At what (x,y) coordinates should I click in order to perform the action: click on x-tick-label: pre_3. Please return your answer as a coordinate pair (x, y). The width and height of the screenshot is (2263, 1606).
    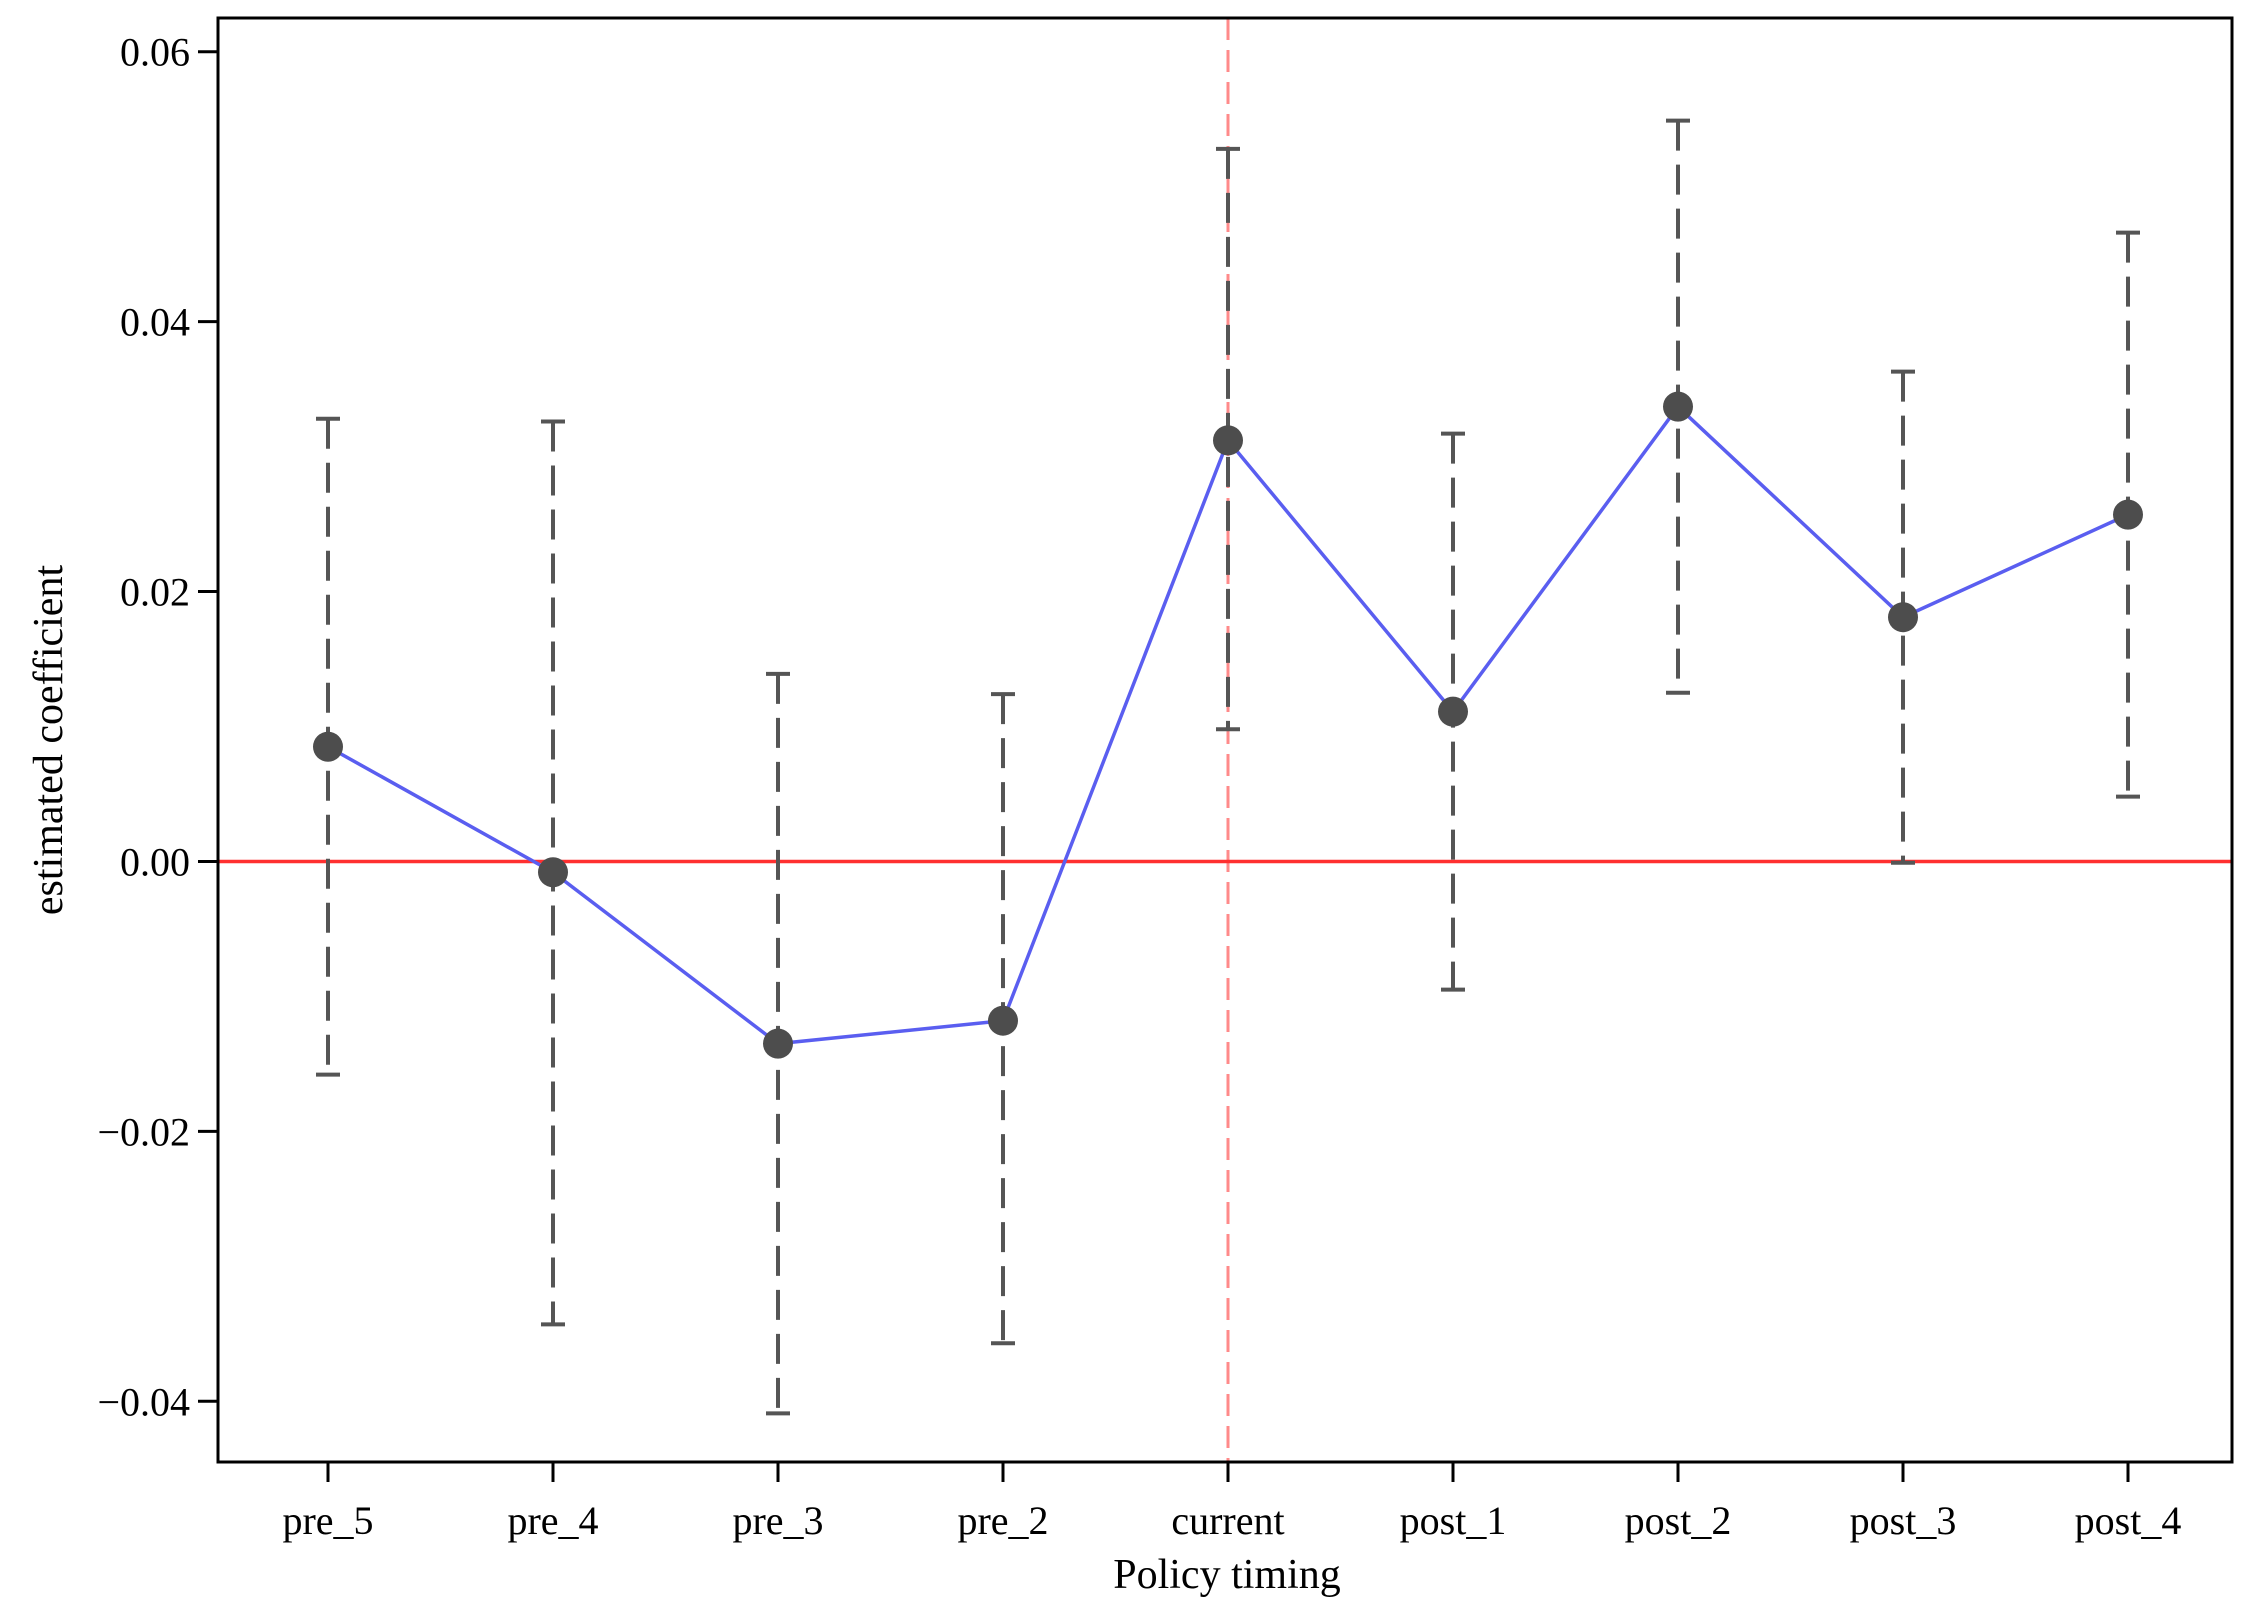
    Looking at the image, I should click on (777, 1520).